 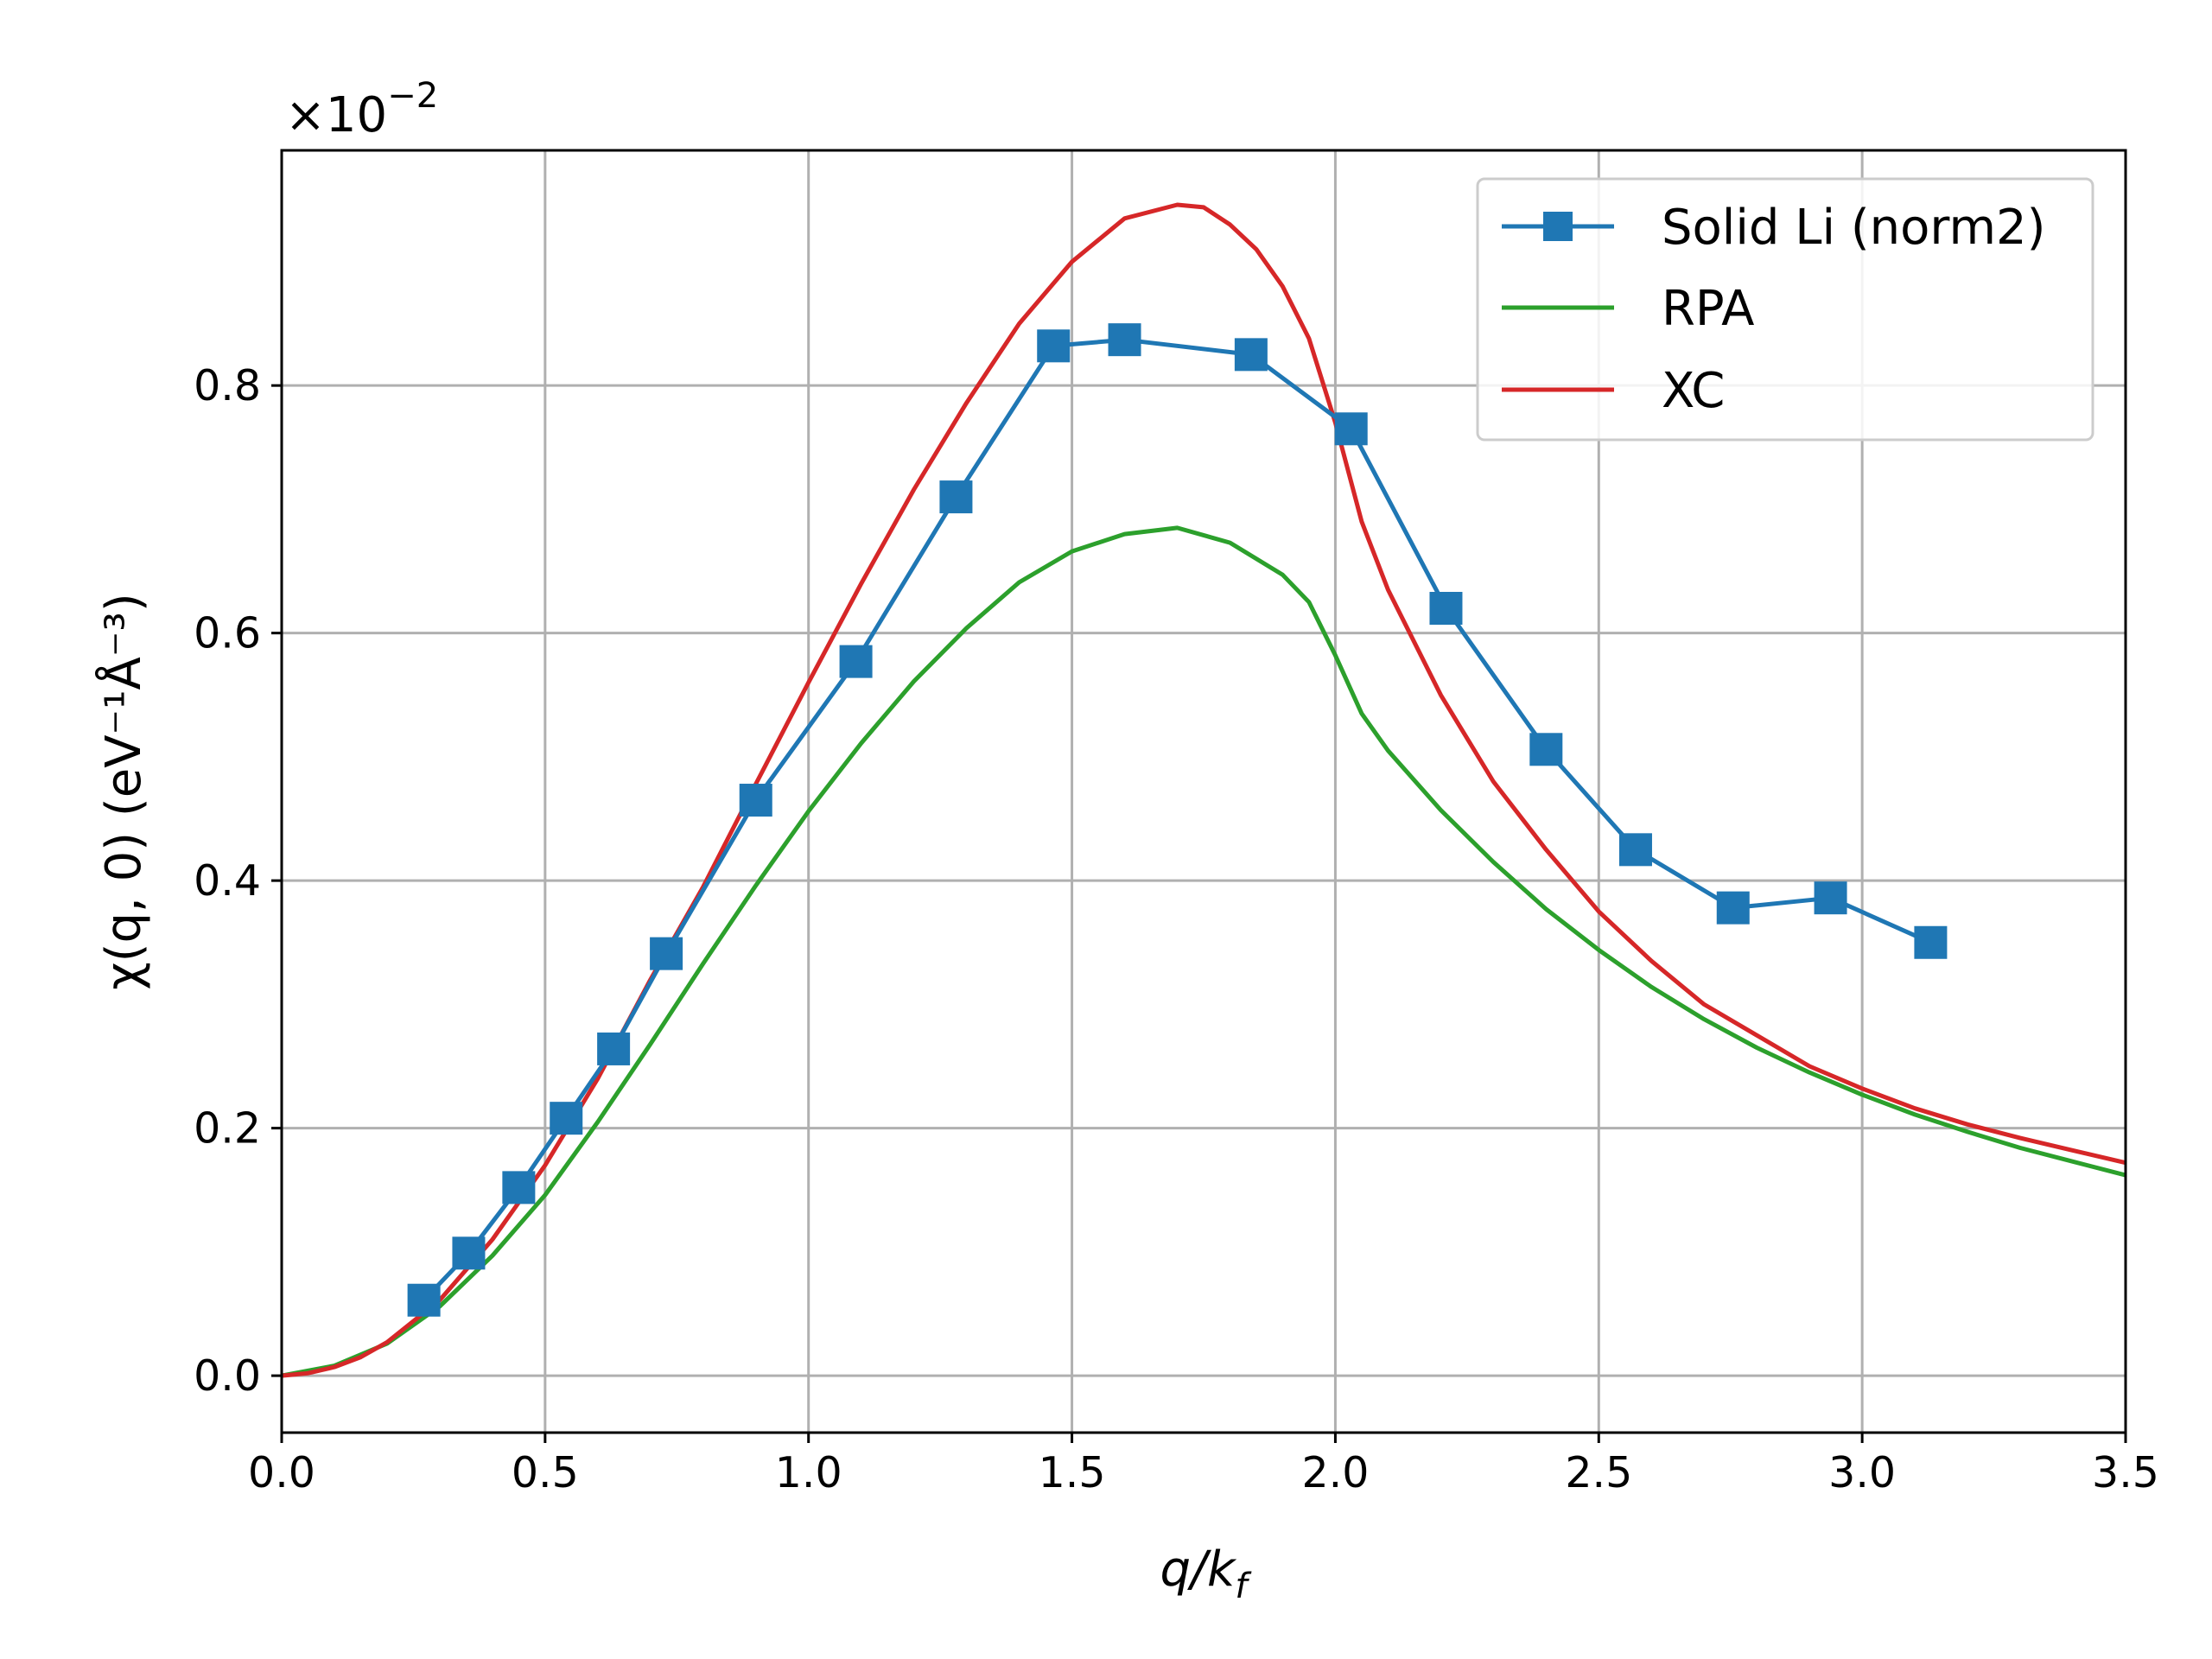 I want to click on x-axis-title: q/kf, so click(x=1206, y=1573).